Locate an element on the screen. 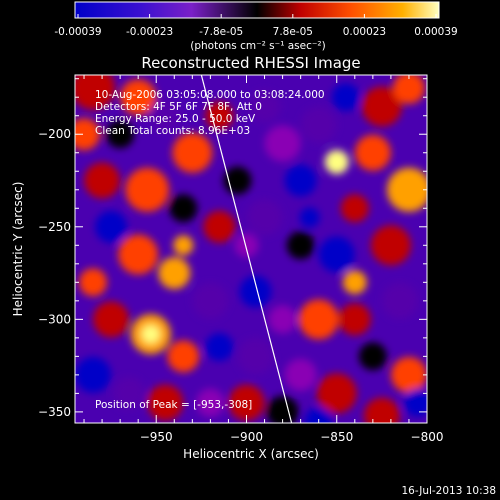  y-tick-label: −200 is located at coordinates (54, 134).